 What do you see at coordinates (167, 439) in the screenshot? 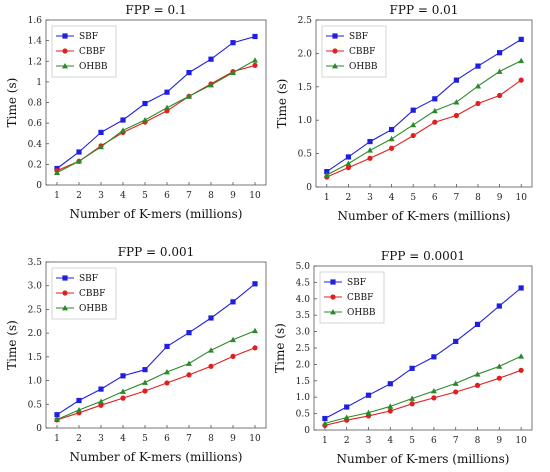
I see `chart-3-xtick-label: 6` at bounding box center [167, 439].